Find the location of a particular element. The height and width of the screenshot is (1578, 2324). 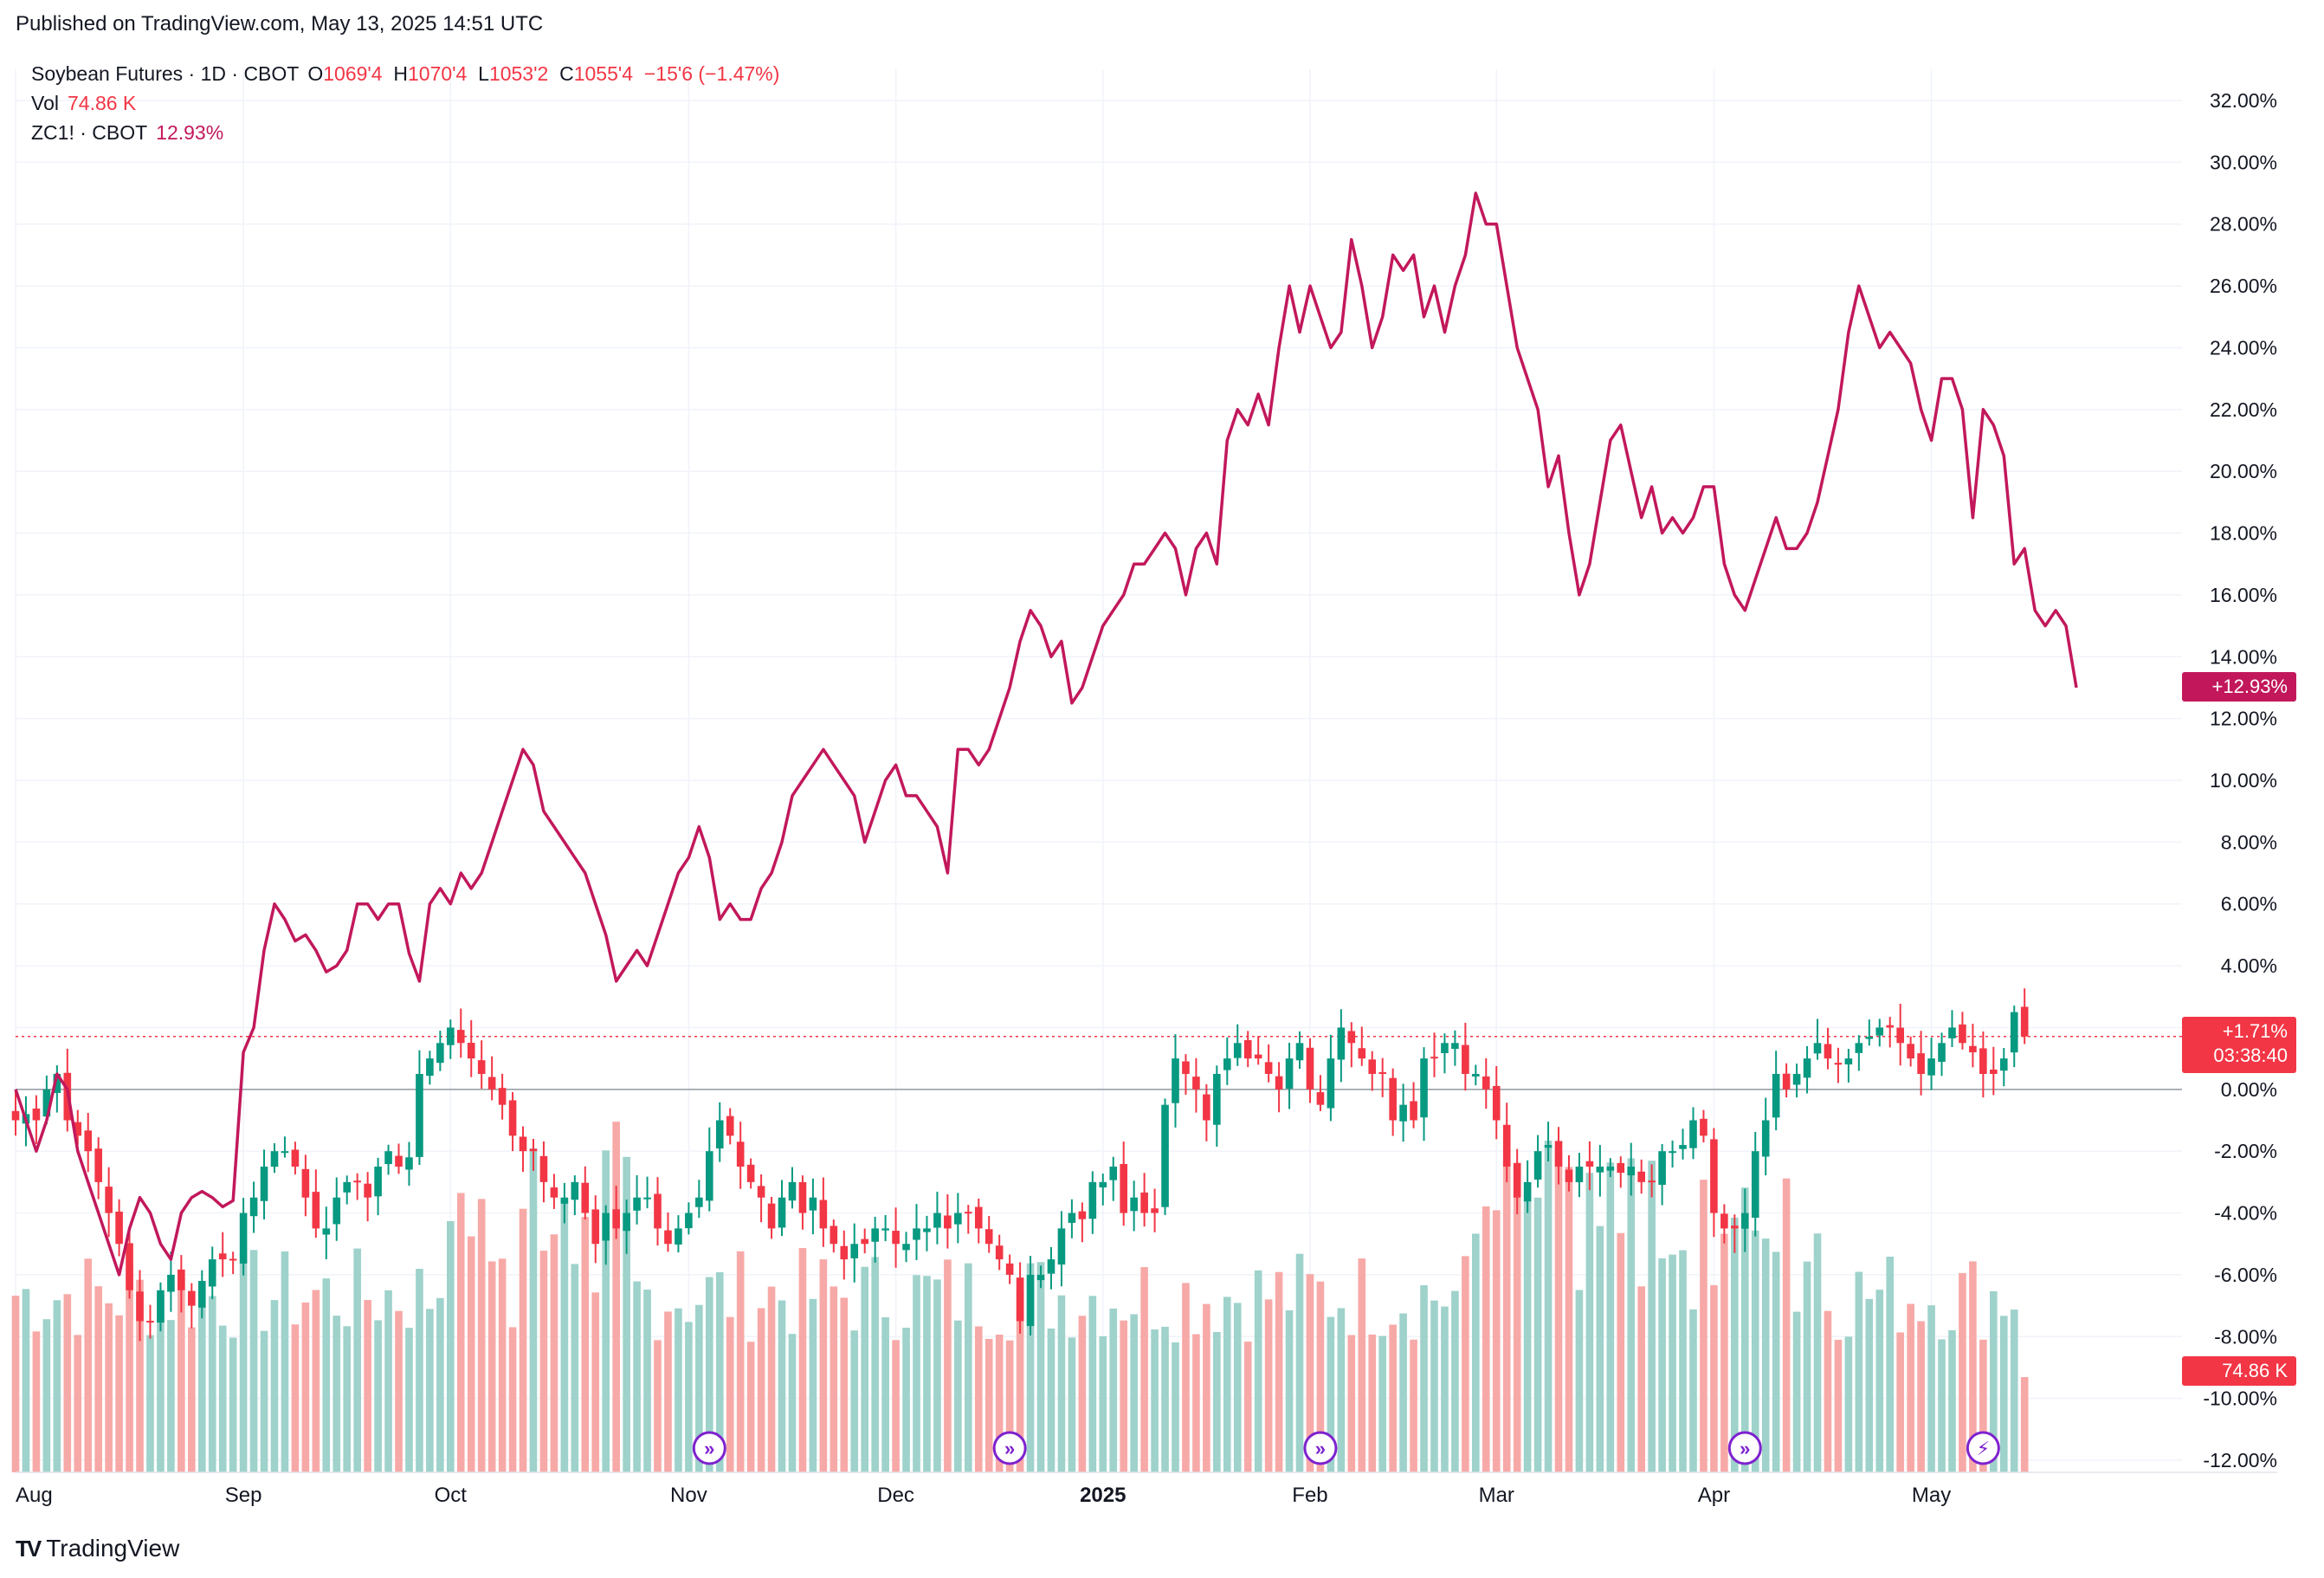

event-markers: » » » » ⚡ is located at coordinates (1346, 1448).